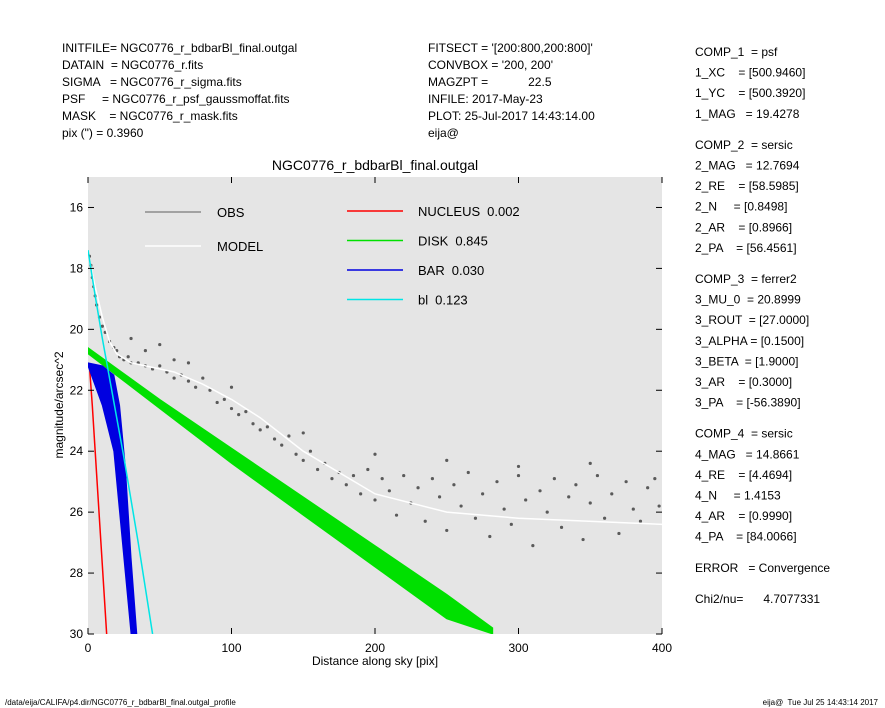  Describe the element at coordinates (744, 145) in the screenshot. I see `parameter-line: COMP_2 = sersic` at that location.